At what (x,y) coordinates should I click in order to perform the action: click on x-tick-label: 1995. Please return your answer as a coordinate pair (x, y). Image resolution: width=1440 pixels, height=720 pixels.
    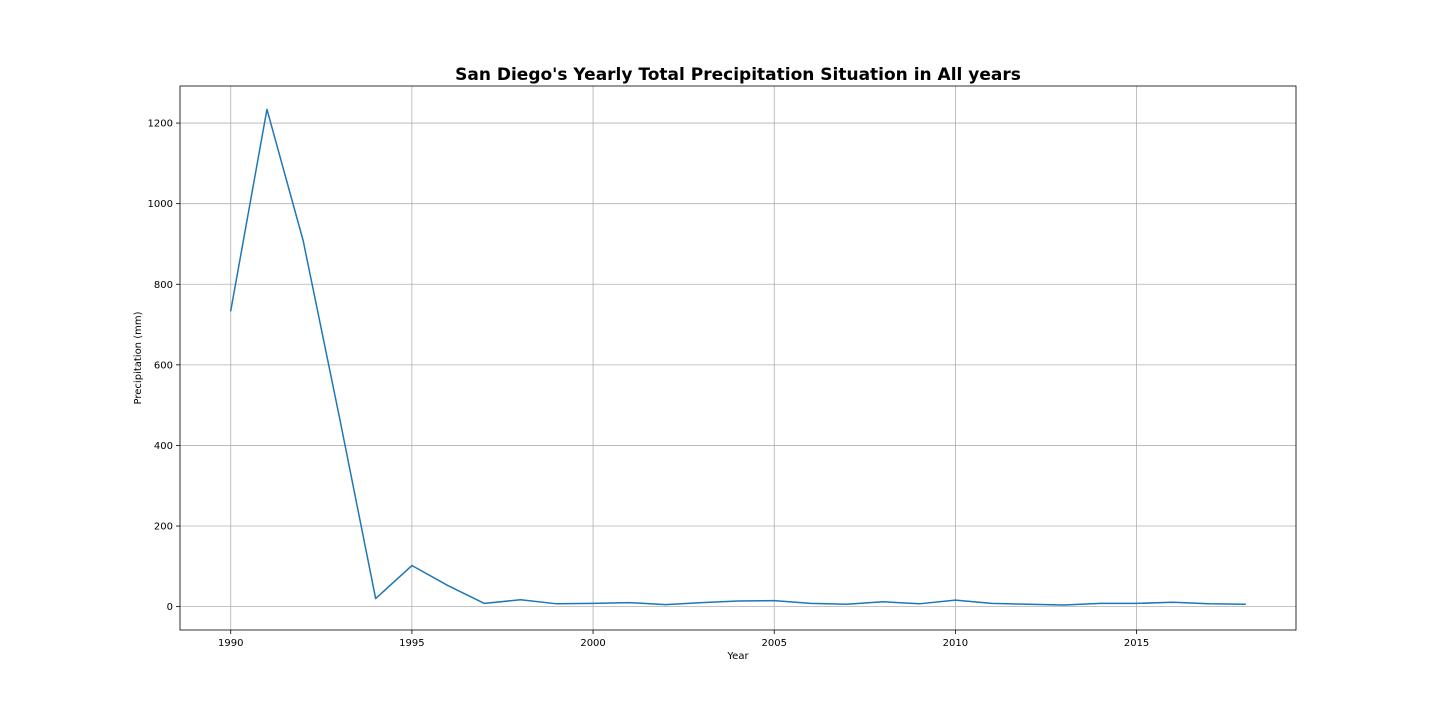
    Looking at the image, I should click on (411, 643).